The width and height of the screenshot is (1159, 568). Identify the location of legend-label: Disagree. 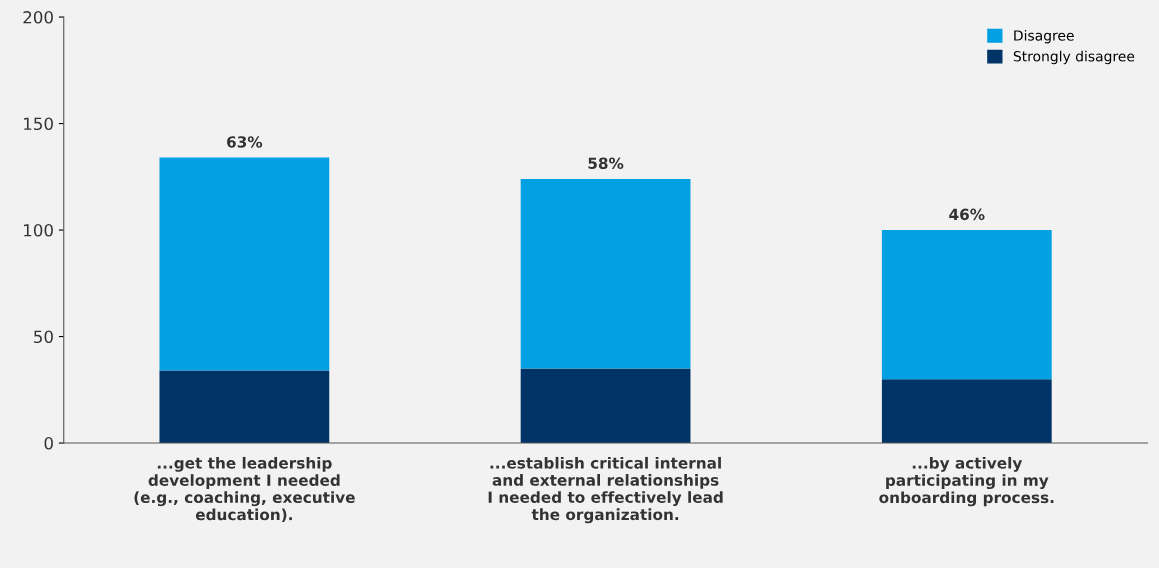
(1044, 36).